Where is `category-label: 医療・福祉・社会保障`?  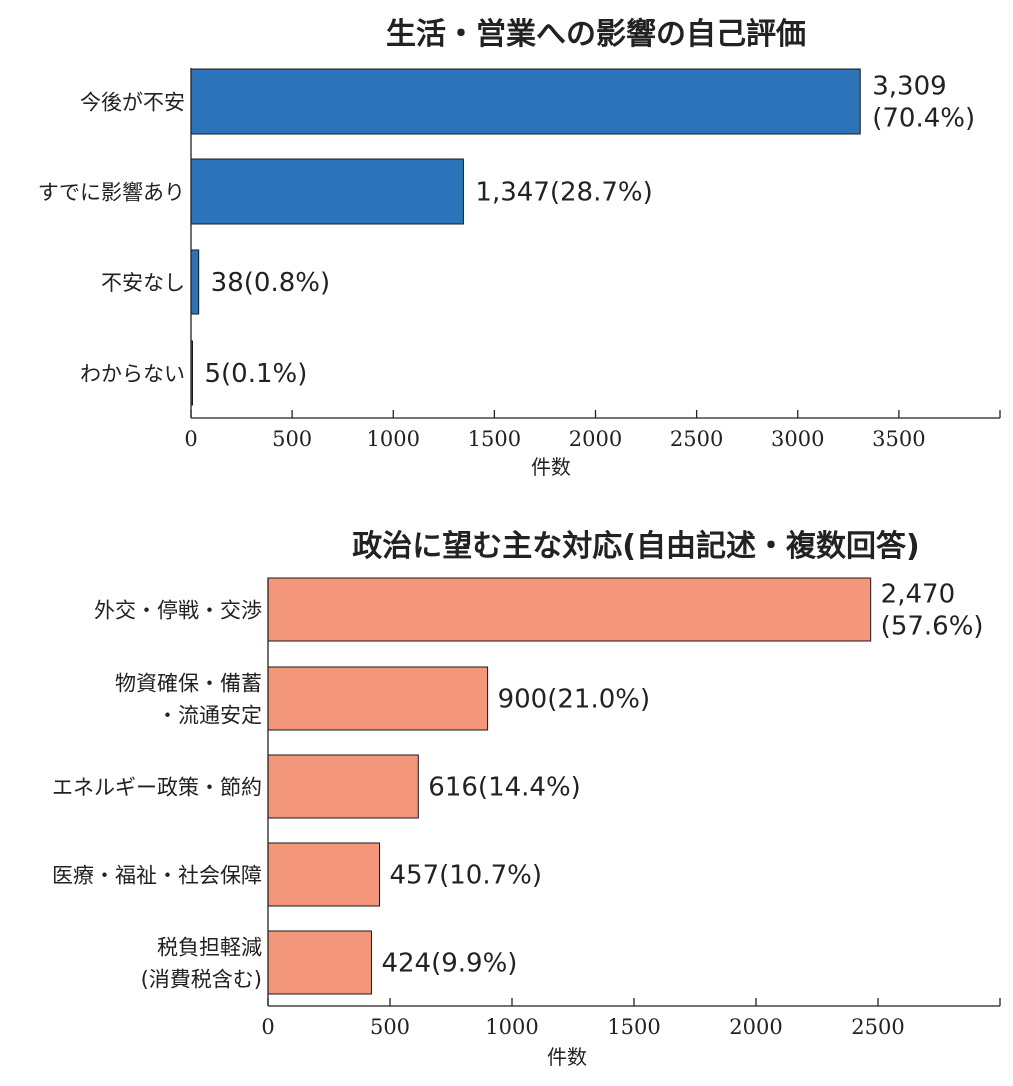 category-label: 医療・福祉・社会保障 is located at coordinates (157, 876).